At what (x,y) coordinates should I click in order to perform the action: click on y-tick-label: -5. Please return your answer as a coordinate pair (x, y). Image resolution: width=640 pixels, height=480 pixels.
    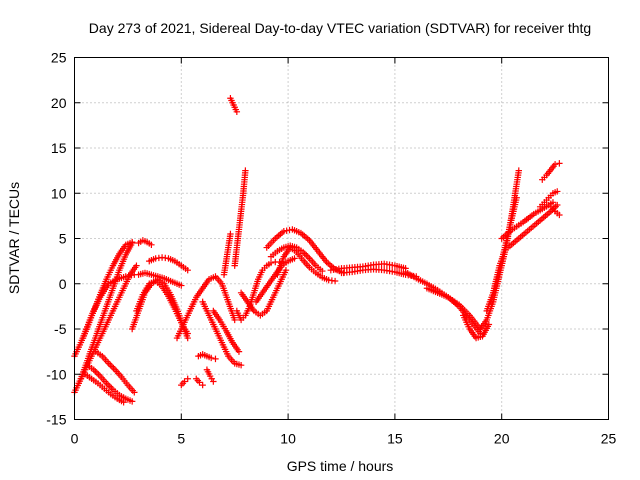
    Looking at the image, I should click on (60, 329).